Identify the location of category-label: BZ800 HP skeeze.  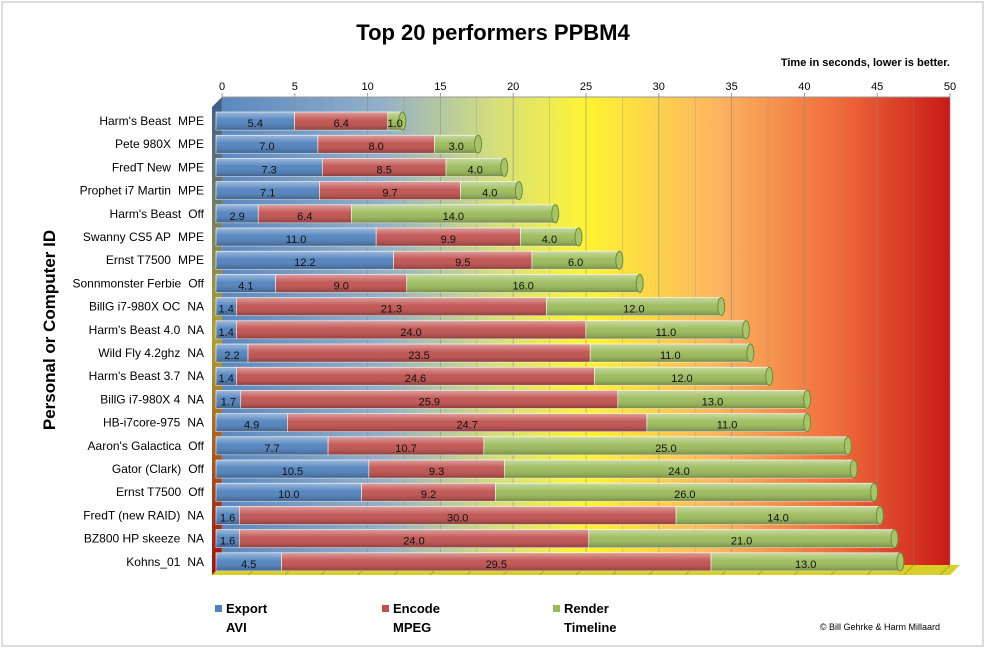
(132, 539).